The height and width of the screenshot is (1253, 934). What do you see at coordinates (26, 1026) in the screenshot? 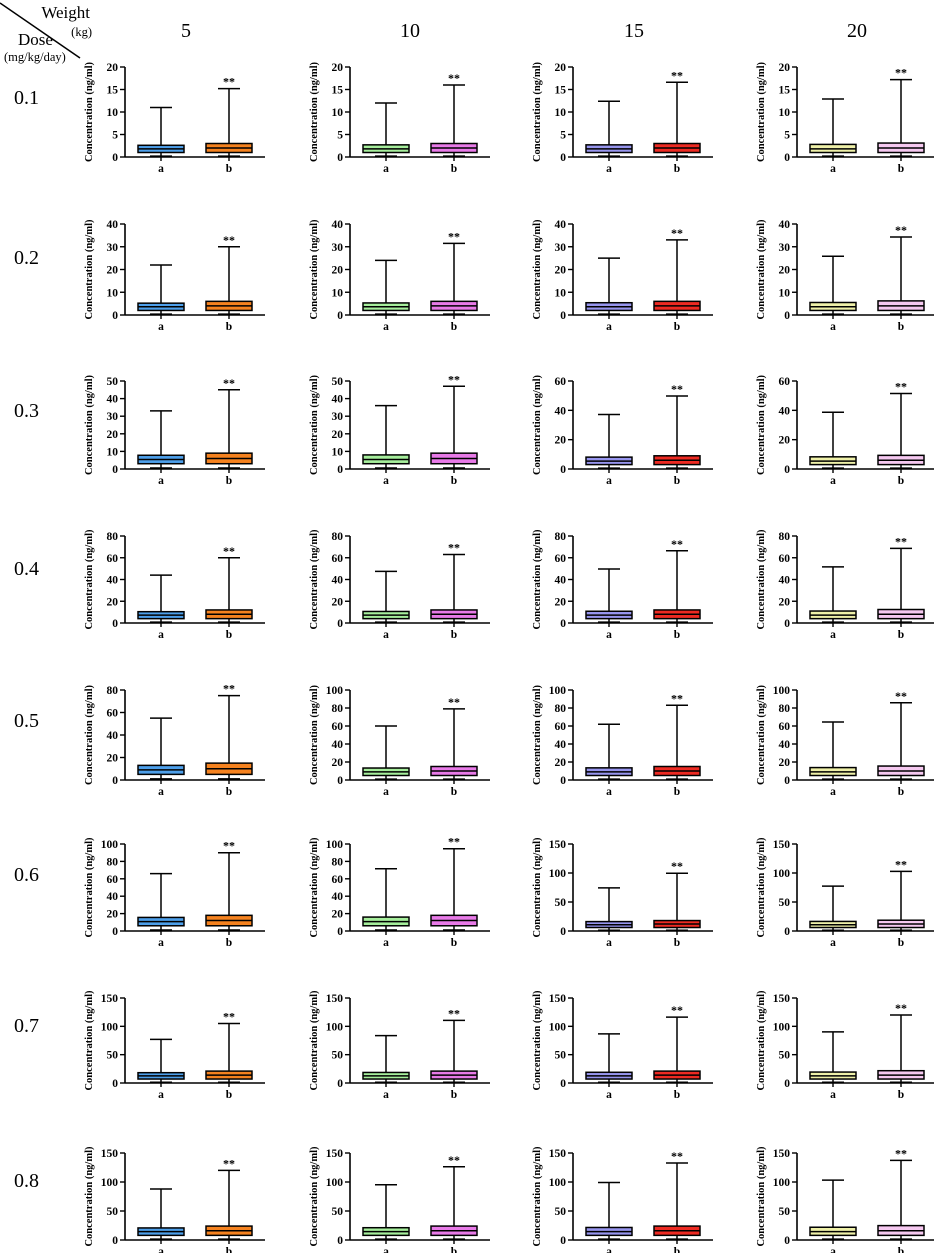
I see `dose-row-label-0.7: 0.7` at bounding box center [26, 1026].